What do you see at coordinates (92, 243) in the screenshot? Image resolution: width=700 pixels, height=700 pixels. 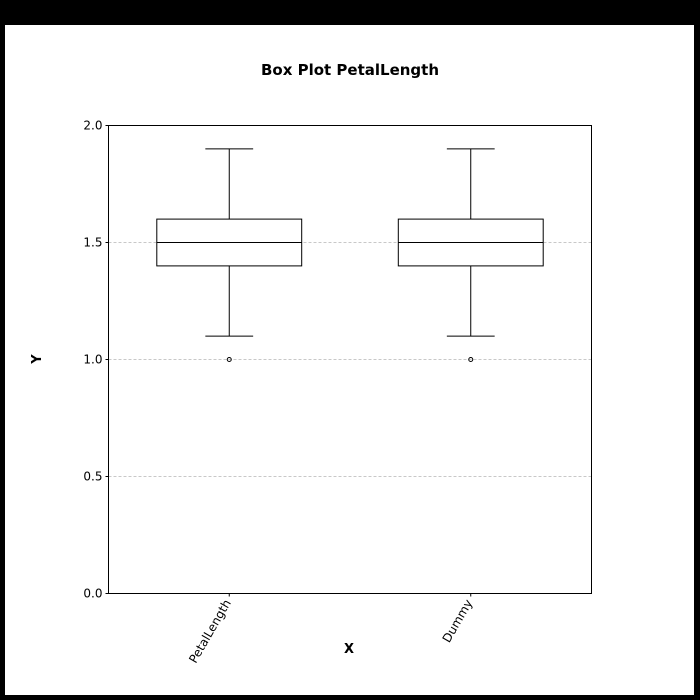 I see `y-tick-label: 1.5` at bounding box center [92, 243].